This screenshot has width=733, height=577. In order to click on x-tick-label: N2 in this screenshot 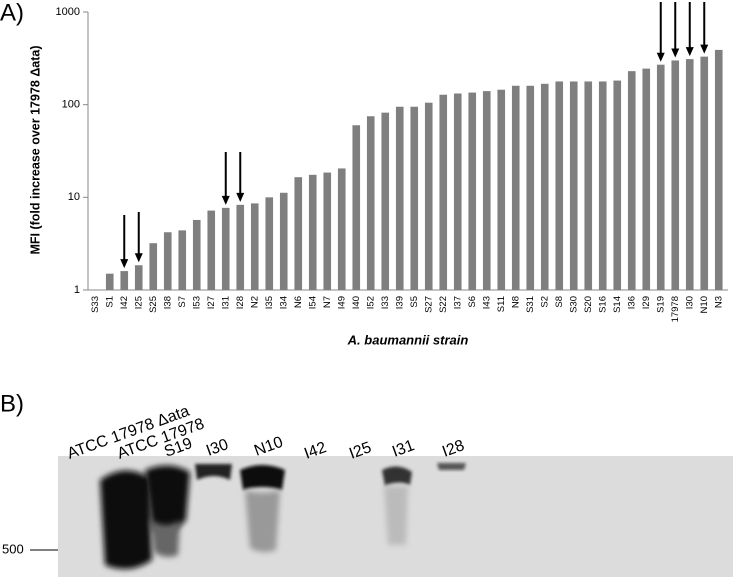, I will do `click(254, 302)`.